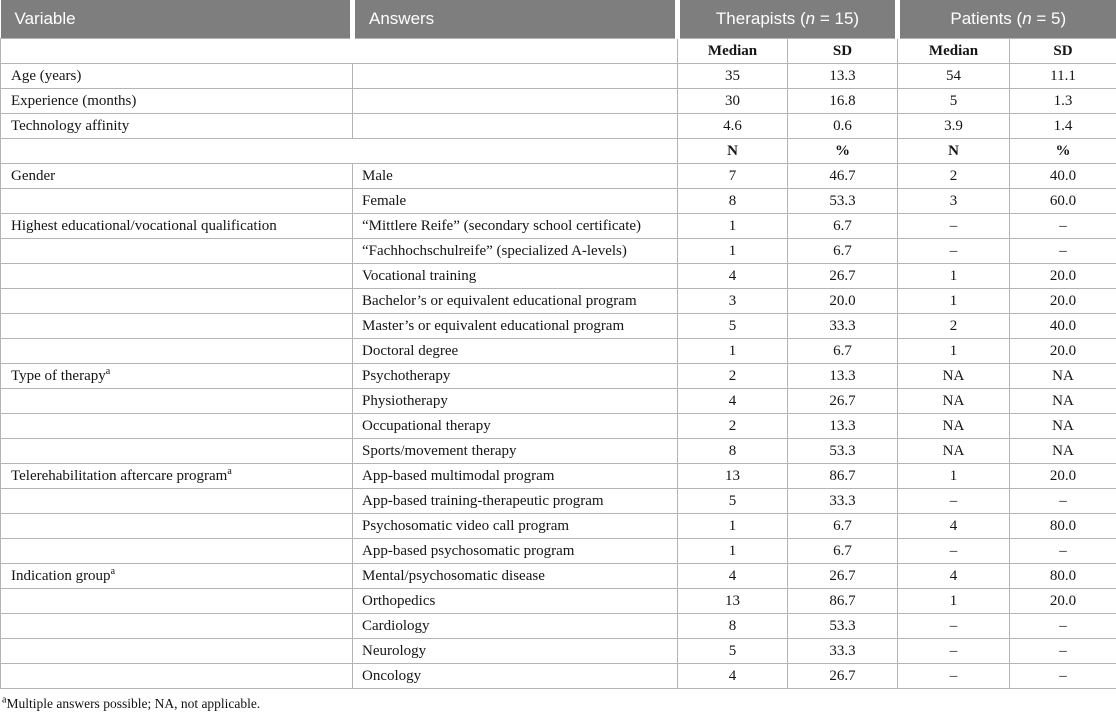  What do you see at coordinates (1062, 101) in the screenshot?
I see `value-cell: 1.3` at bounding box center [1062, 101].